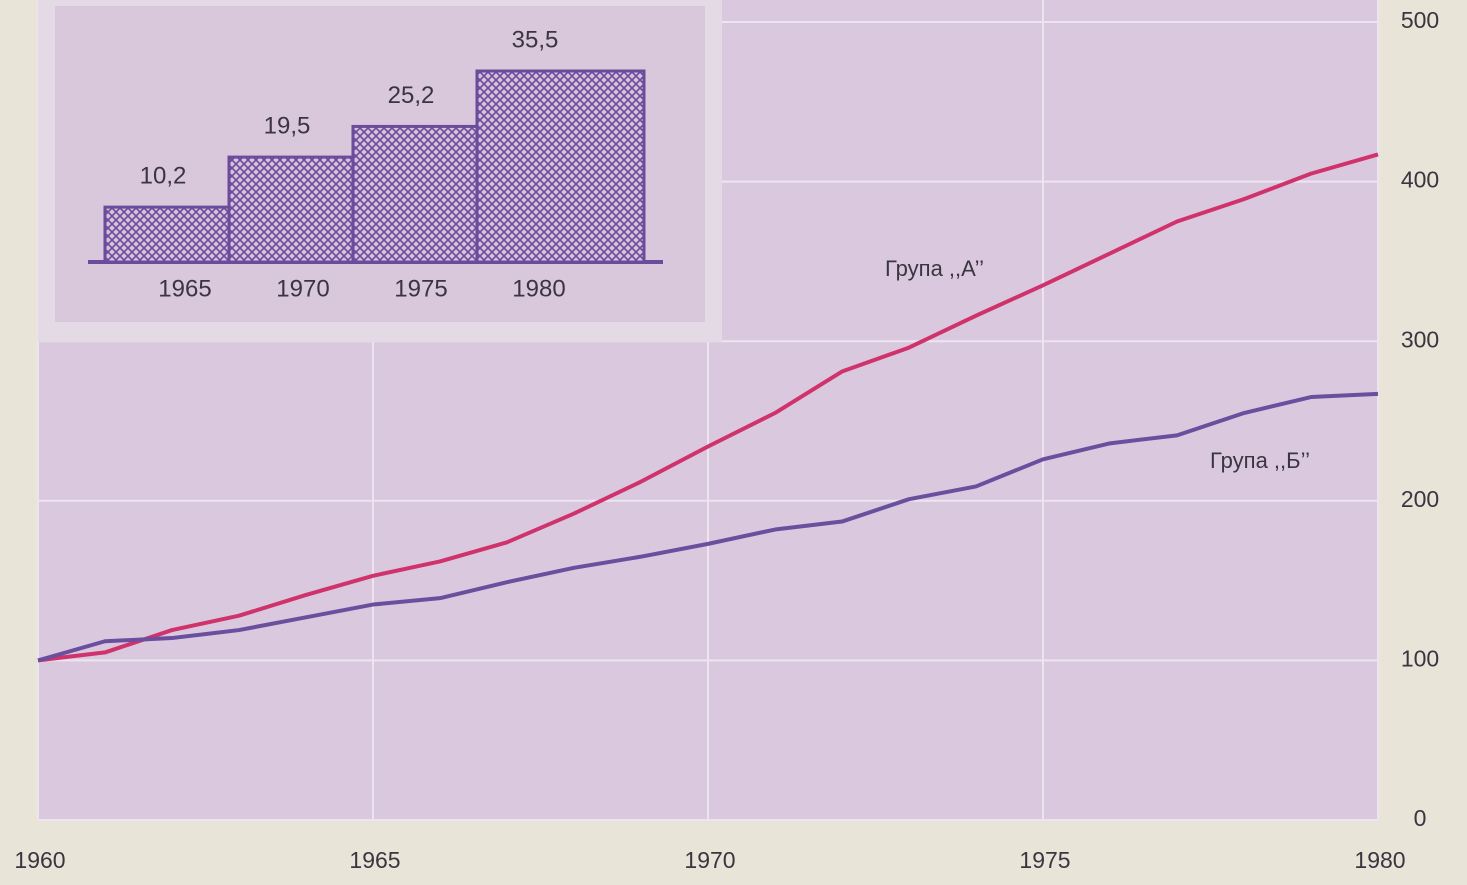 This screenshot has width=1467, height=885. Describe the element at coordinates (420, 288) in the screenshot. I see `bar-category-label: 1975` at that location.